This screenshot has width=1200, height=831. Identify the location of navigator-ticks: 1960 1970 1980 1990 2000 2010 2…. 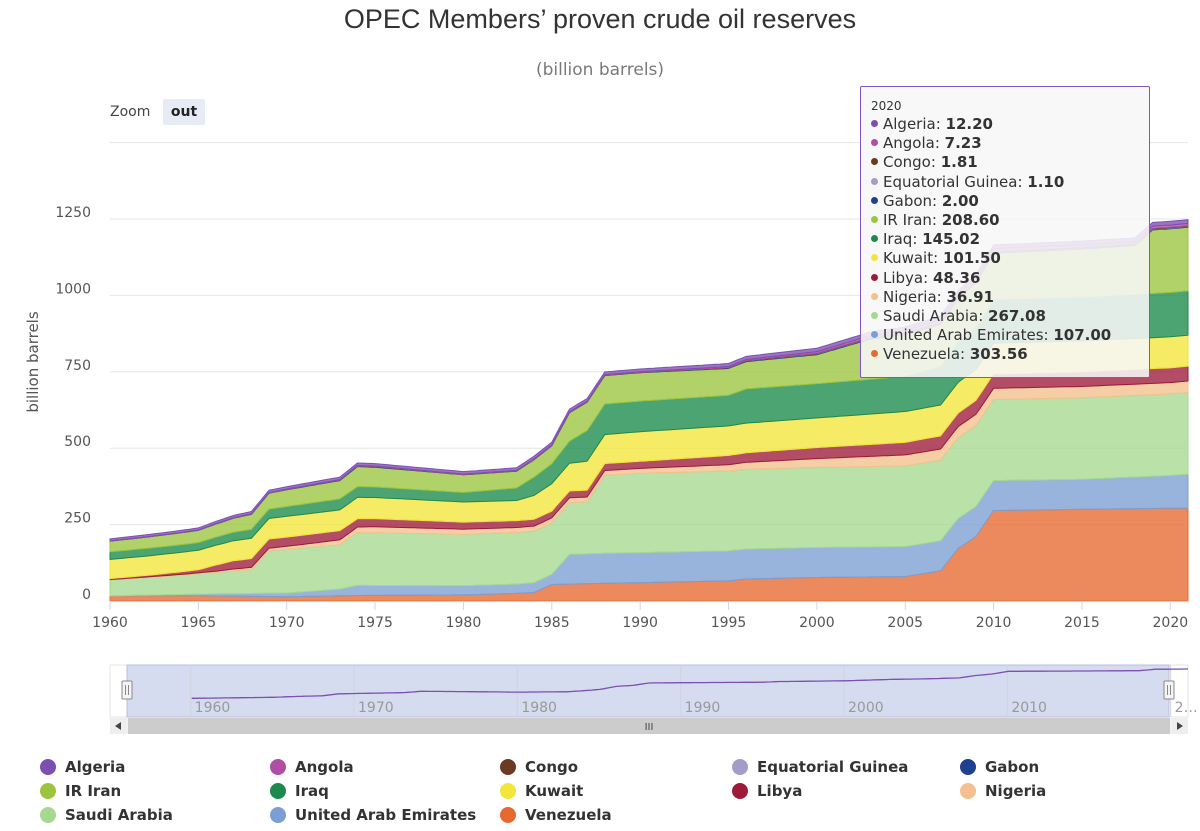
(696, 708).